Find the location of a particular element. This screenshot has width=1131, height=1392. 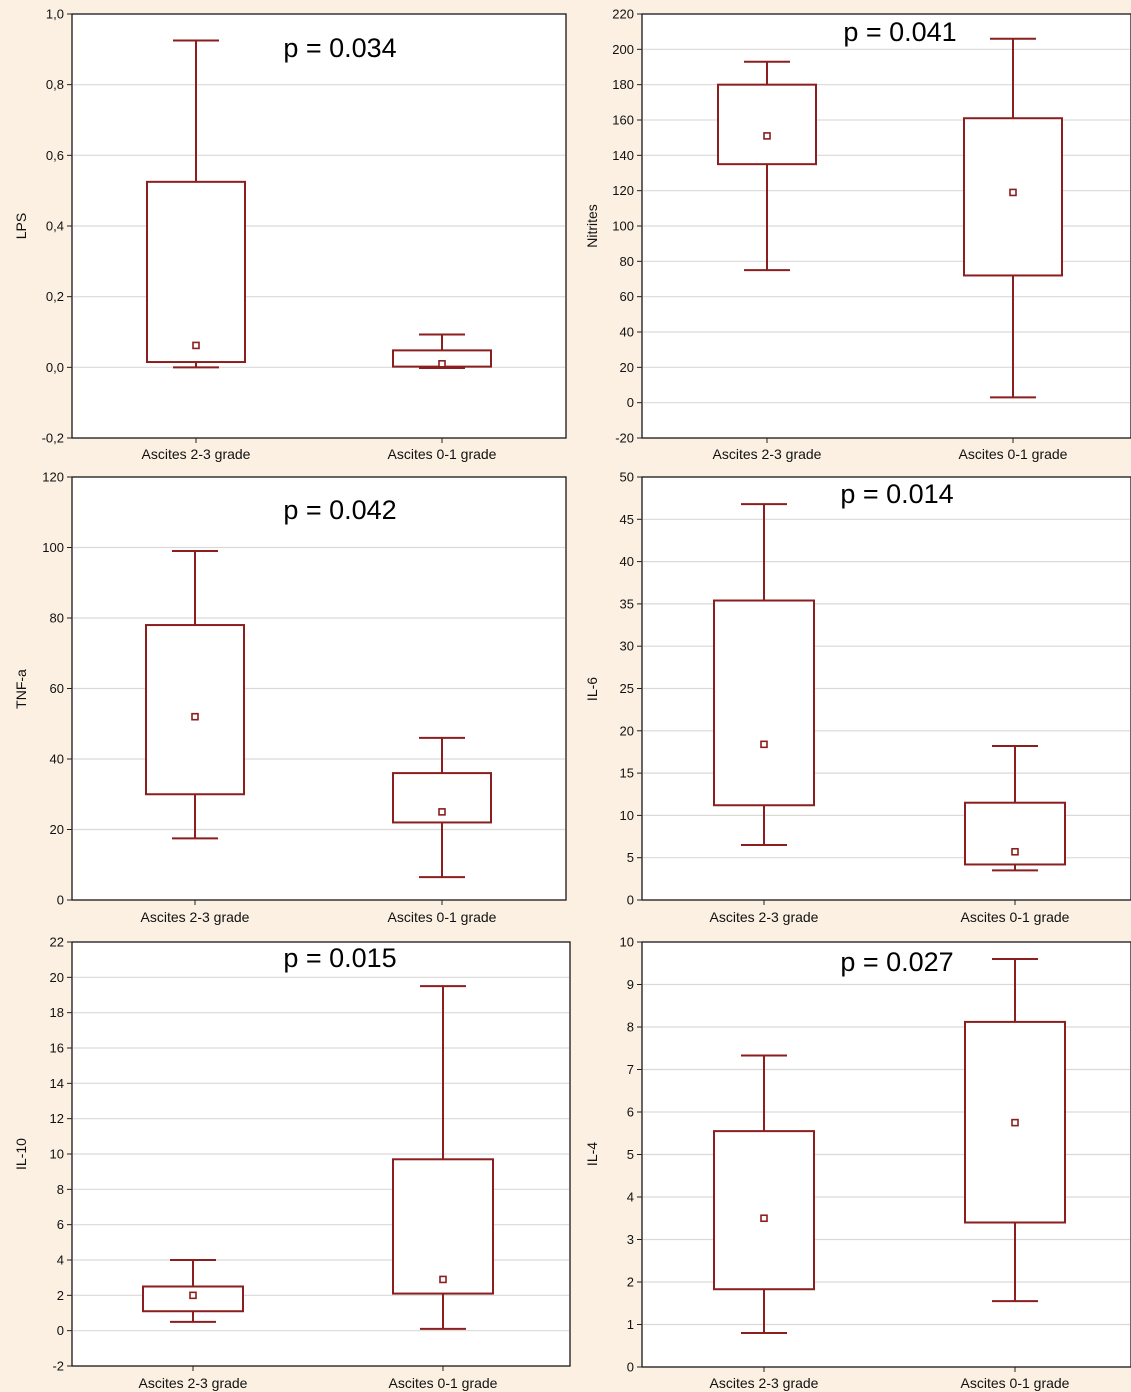

y-tick-label: 0,4 is located at coordinates (55, 226).